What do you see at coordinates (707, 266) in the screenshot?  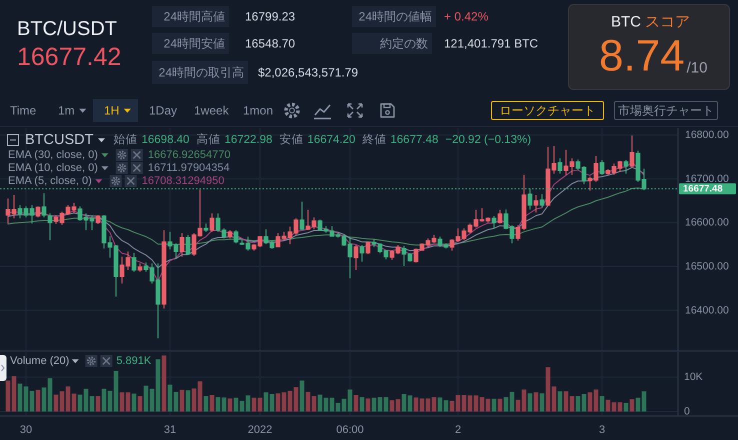 I see `y-tick-label: 16500.00` at bounding box center [707, 266].